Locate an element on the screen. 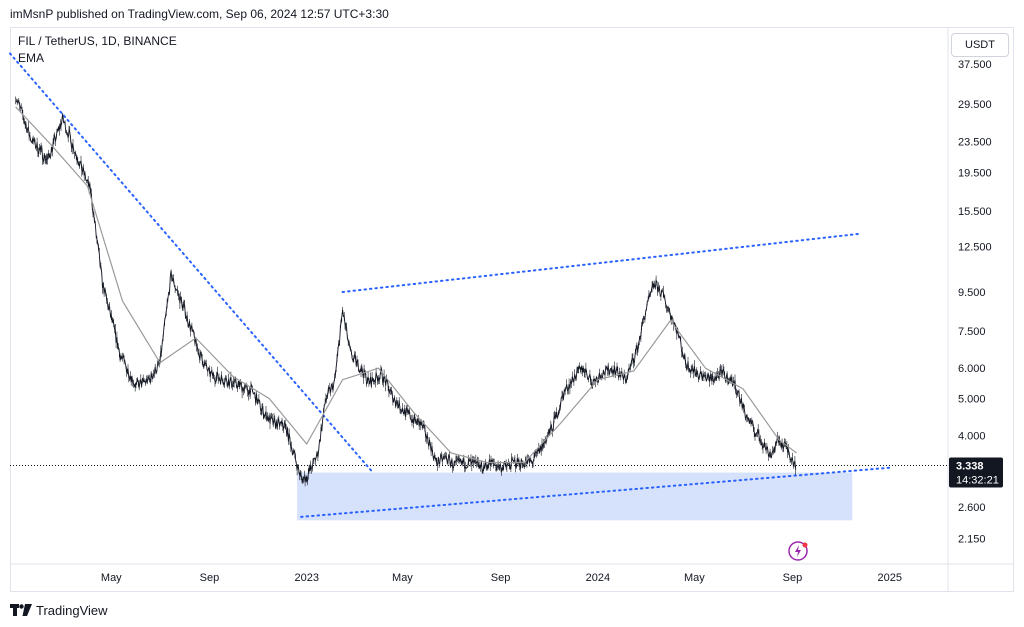  x-tick-label: 2025 is located at coordinates (890, 578).